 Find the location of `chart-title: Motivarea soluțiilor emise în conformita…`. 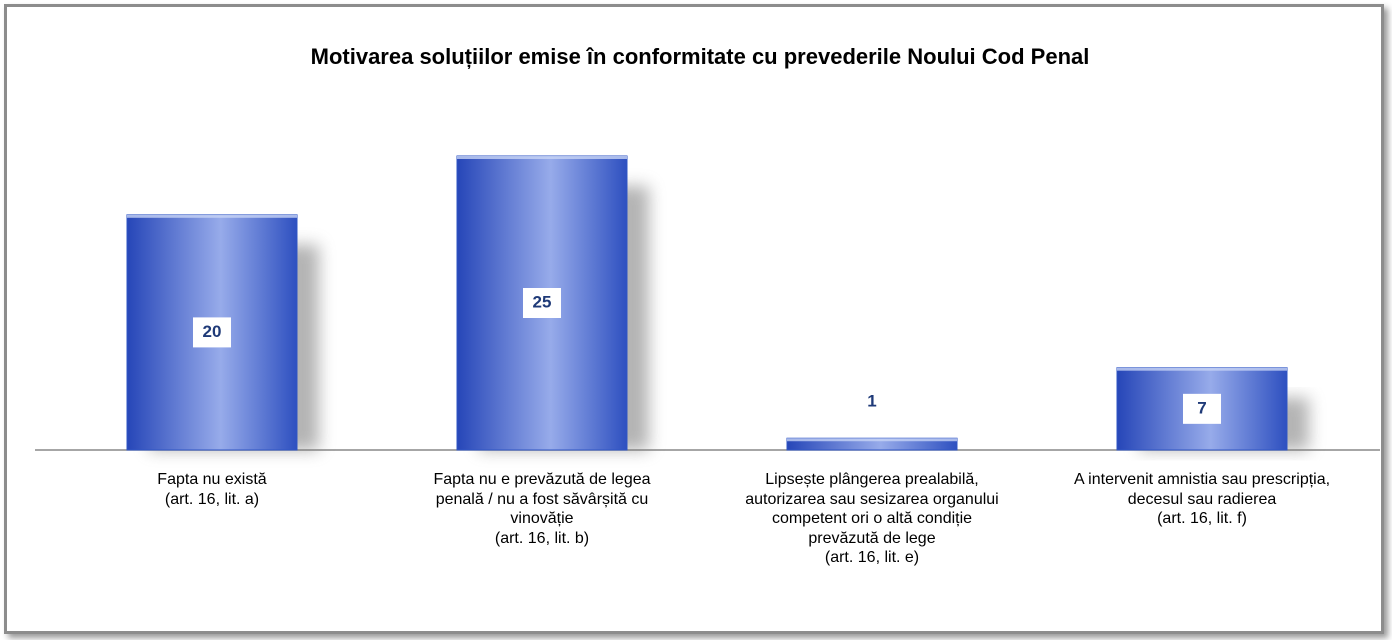

chart-title: Motivarea soluțiilor emise în conformita… is located at coordinates (700, 56).